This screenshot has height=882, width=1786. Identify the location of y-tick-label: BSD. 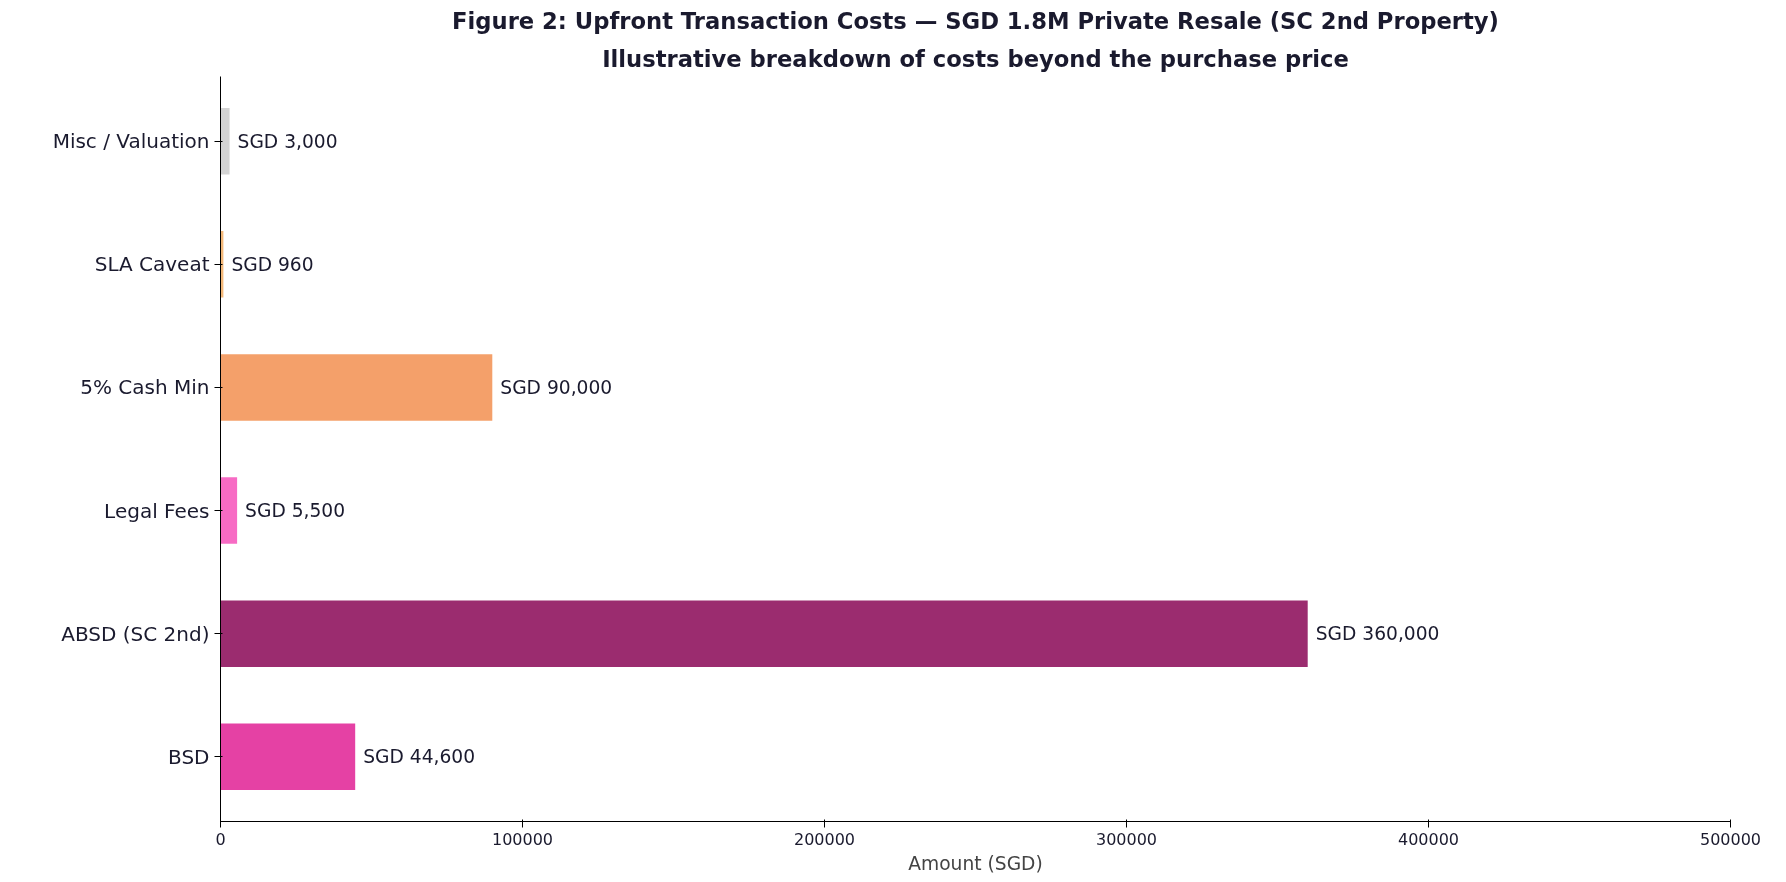
(189, 756).